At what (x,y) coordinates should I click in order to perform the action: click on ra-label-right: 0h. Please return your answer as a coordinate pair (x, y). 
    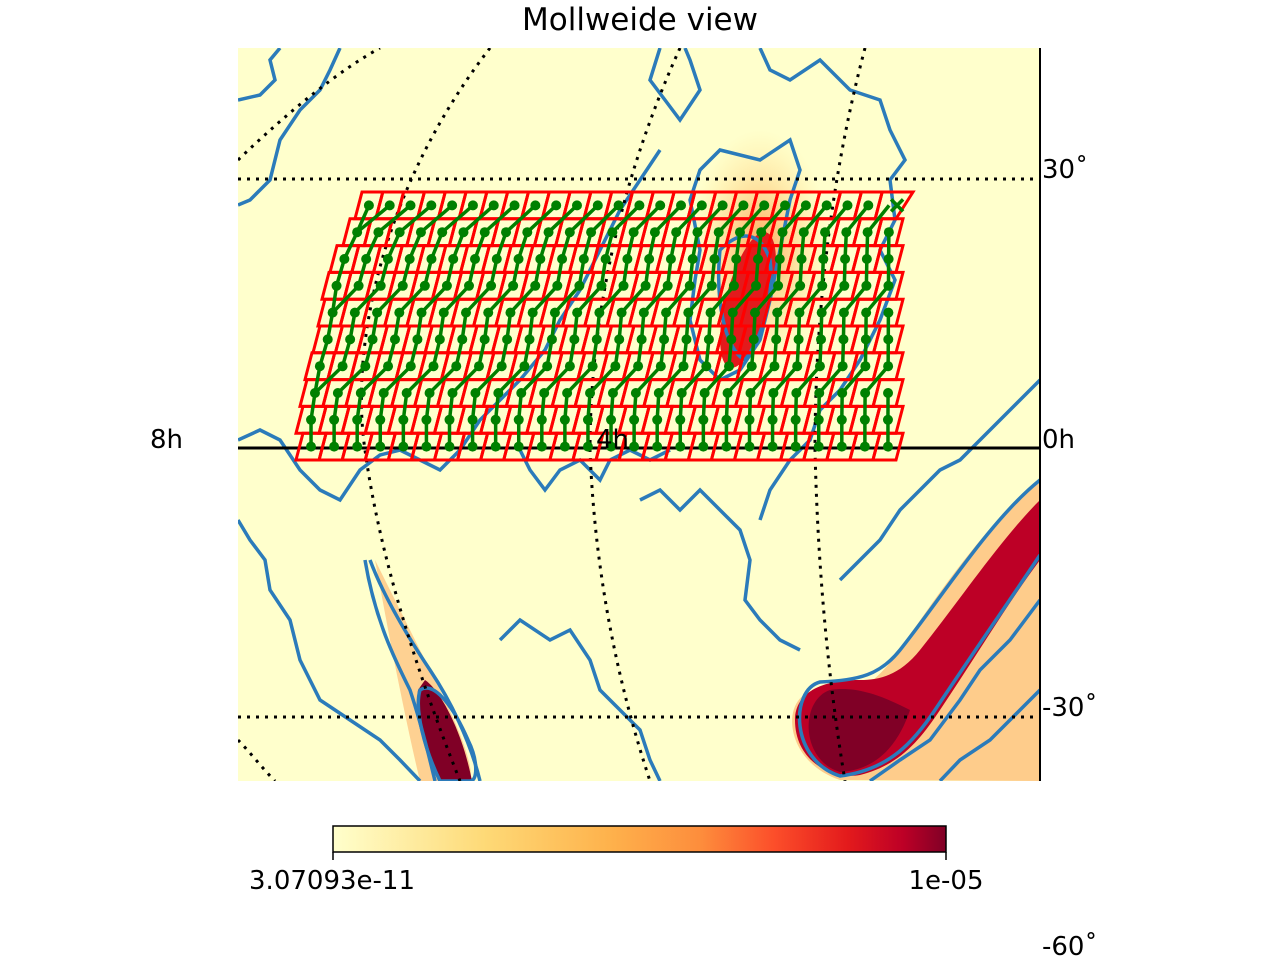
    Looking at the image, I should click on (1058, 440).